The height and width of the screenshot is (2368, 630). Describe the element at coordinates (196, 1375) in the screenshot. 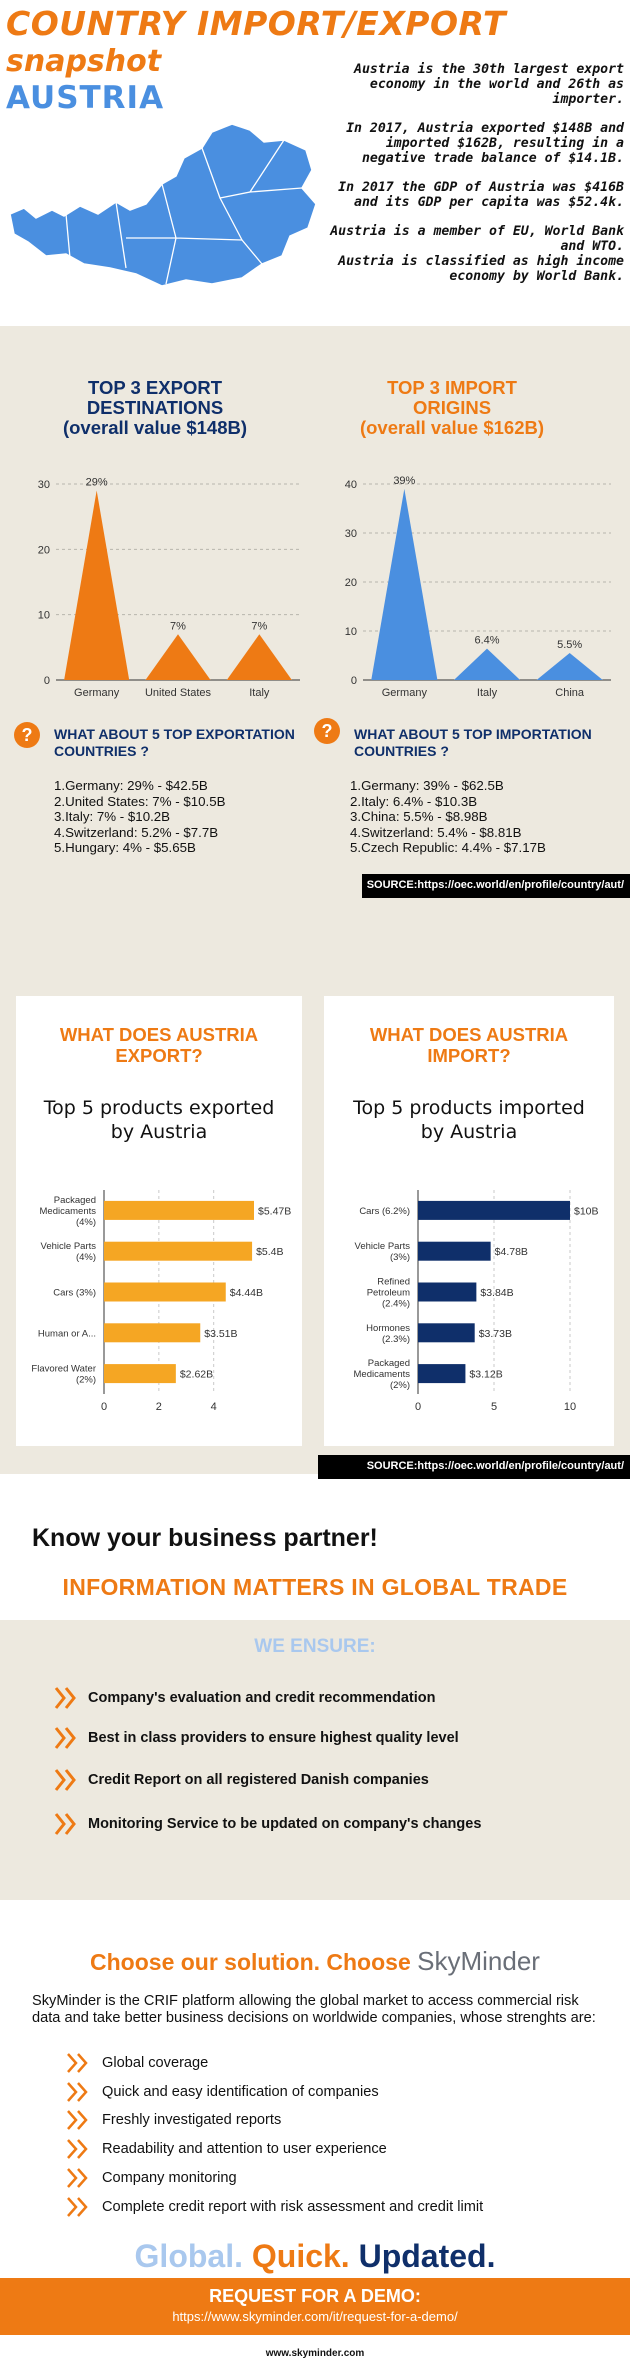

I see `data-label: $2.62B` at that location.